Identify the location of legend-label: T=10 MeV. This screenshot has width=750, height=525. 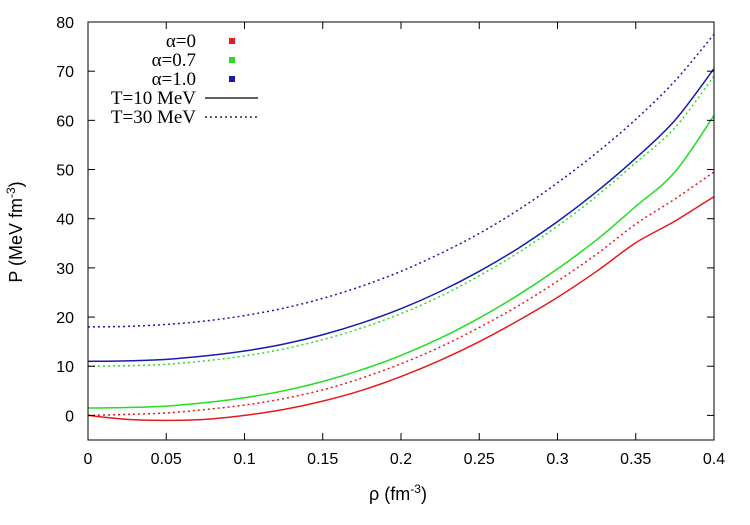
(153, 98).